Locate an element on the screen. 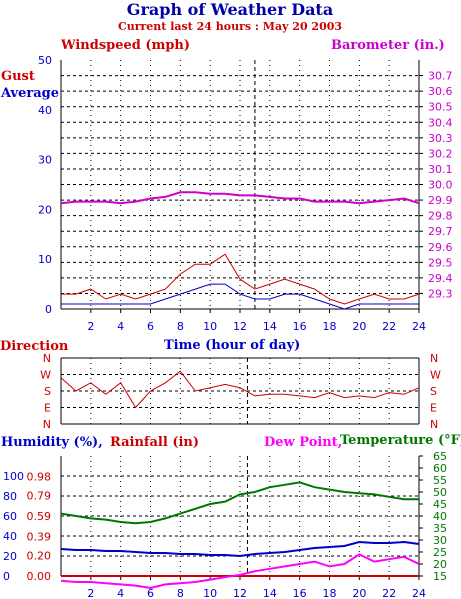 This screenshot has height=599, width=461. y-tick-label-humidity: 80 is located at coordinates (10, 496).